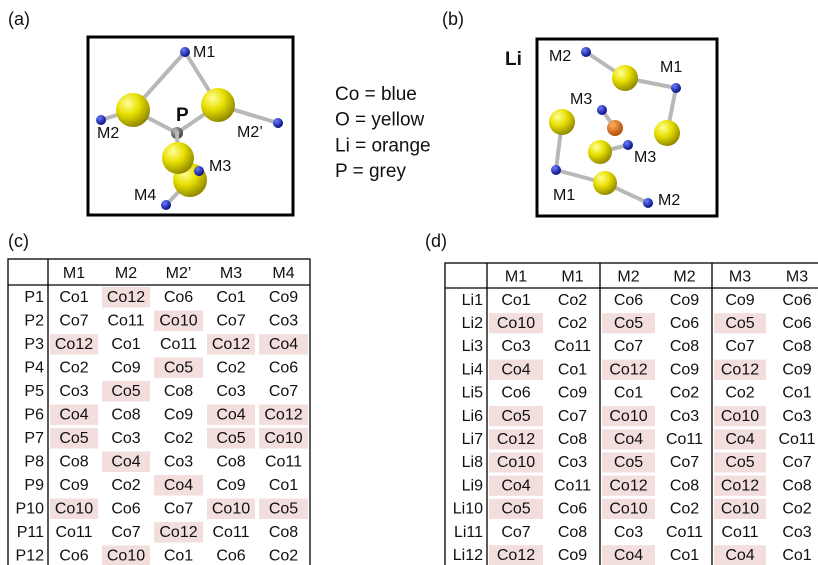 This screenshot has height=565, width=818. I want to click on panel-label: (d), so click(436, 241).